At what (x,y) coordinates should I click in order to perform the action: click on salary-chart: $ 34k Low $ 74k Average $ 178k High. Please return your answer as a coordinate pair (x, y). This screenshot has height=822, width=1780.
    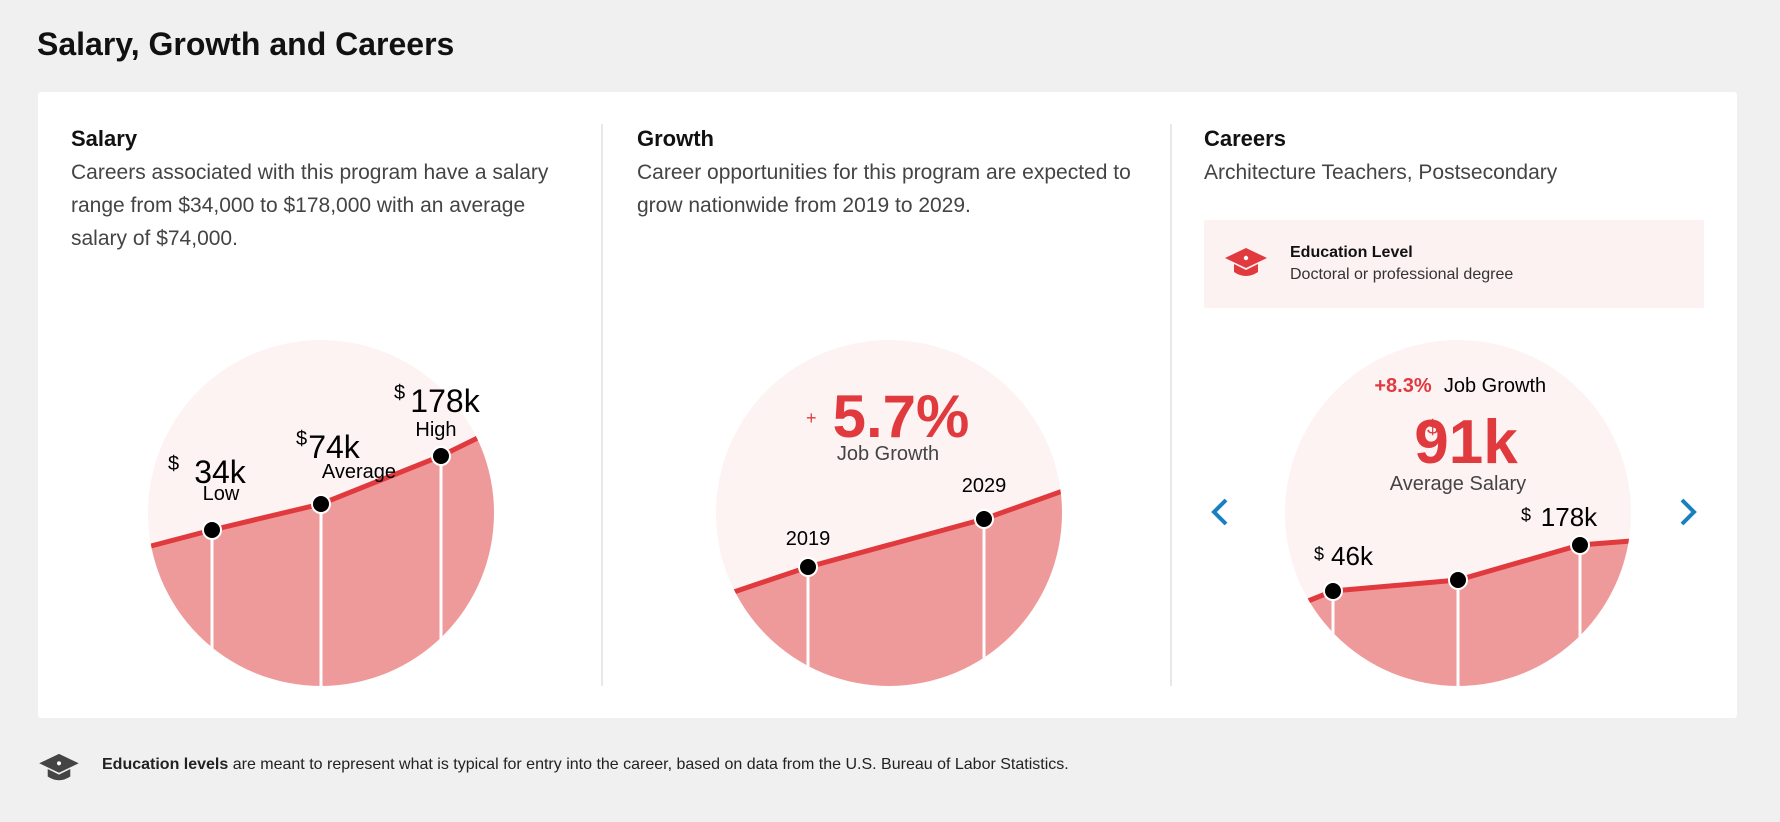
    Looking at the image, I should click on (321, 513).